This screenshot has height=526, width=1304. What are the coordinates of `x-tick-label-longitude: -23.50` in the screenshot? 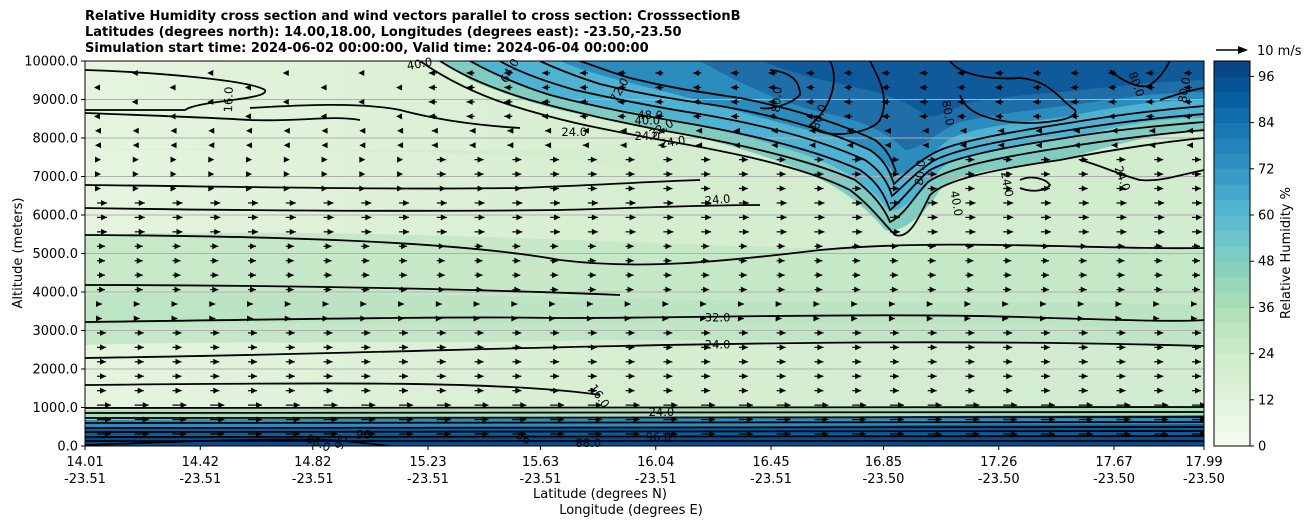 It's located at (999, 479).